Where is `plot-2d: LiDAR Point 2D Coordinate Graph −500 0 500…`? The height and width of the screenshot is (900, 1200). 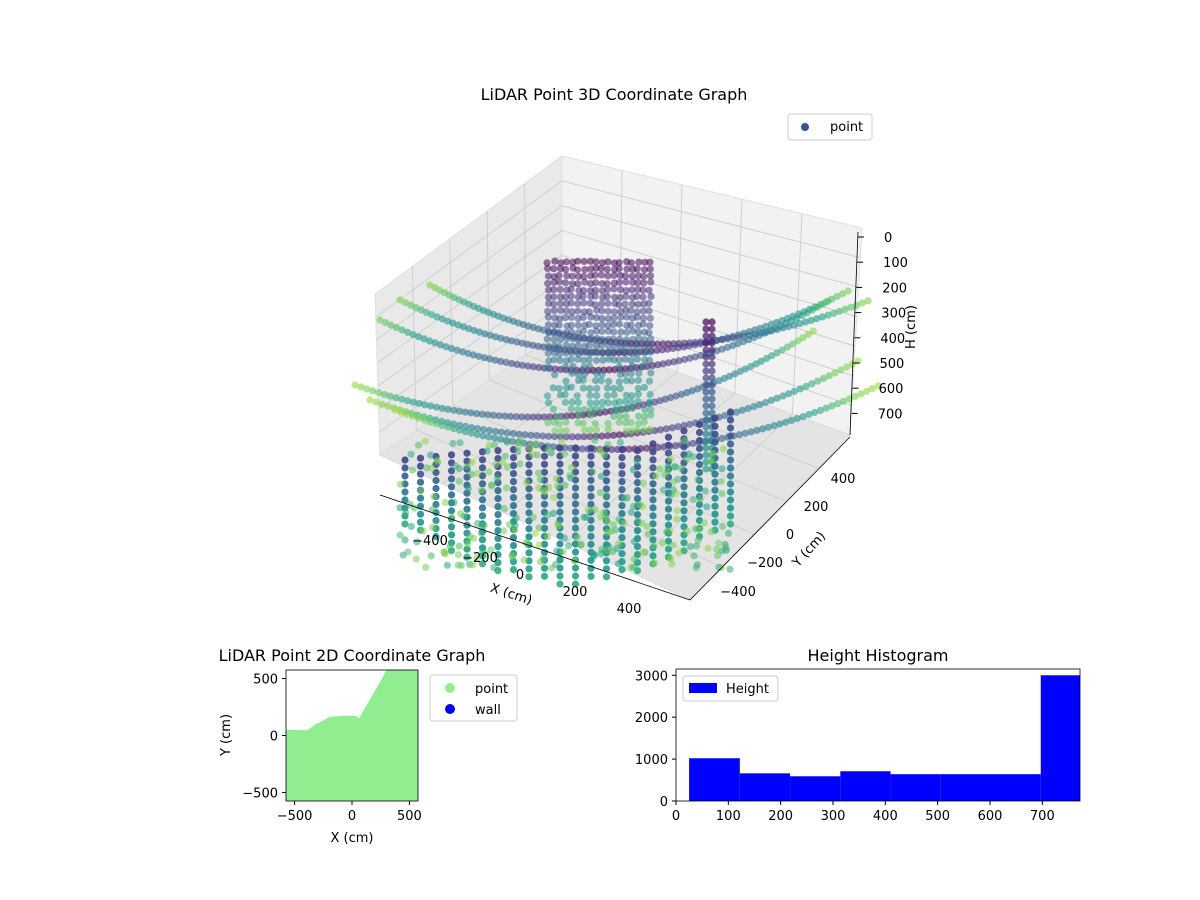 plot-2d: LiDAR Point 2D Coordinate Graph −500 0 500… is located at coordinates (368, 746).